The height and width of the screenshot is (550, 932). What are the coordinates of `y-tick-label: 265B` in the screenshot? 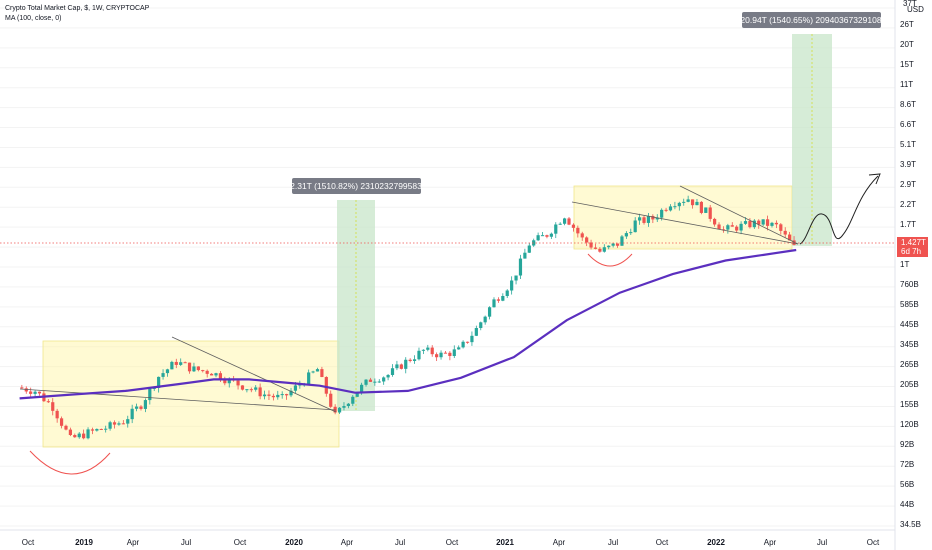 It's located at (909, 364).